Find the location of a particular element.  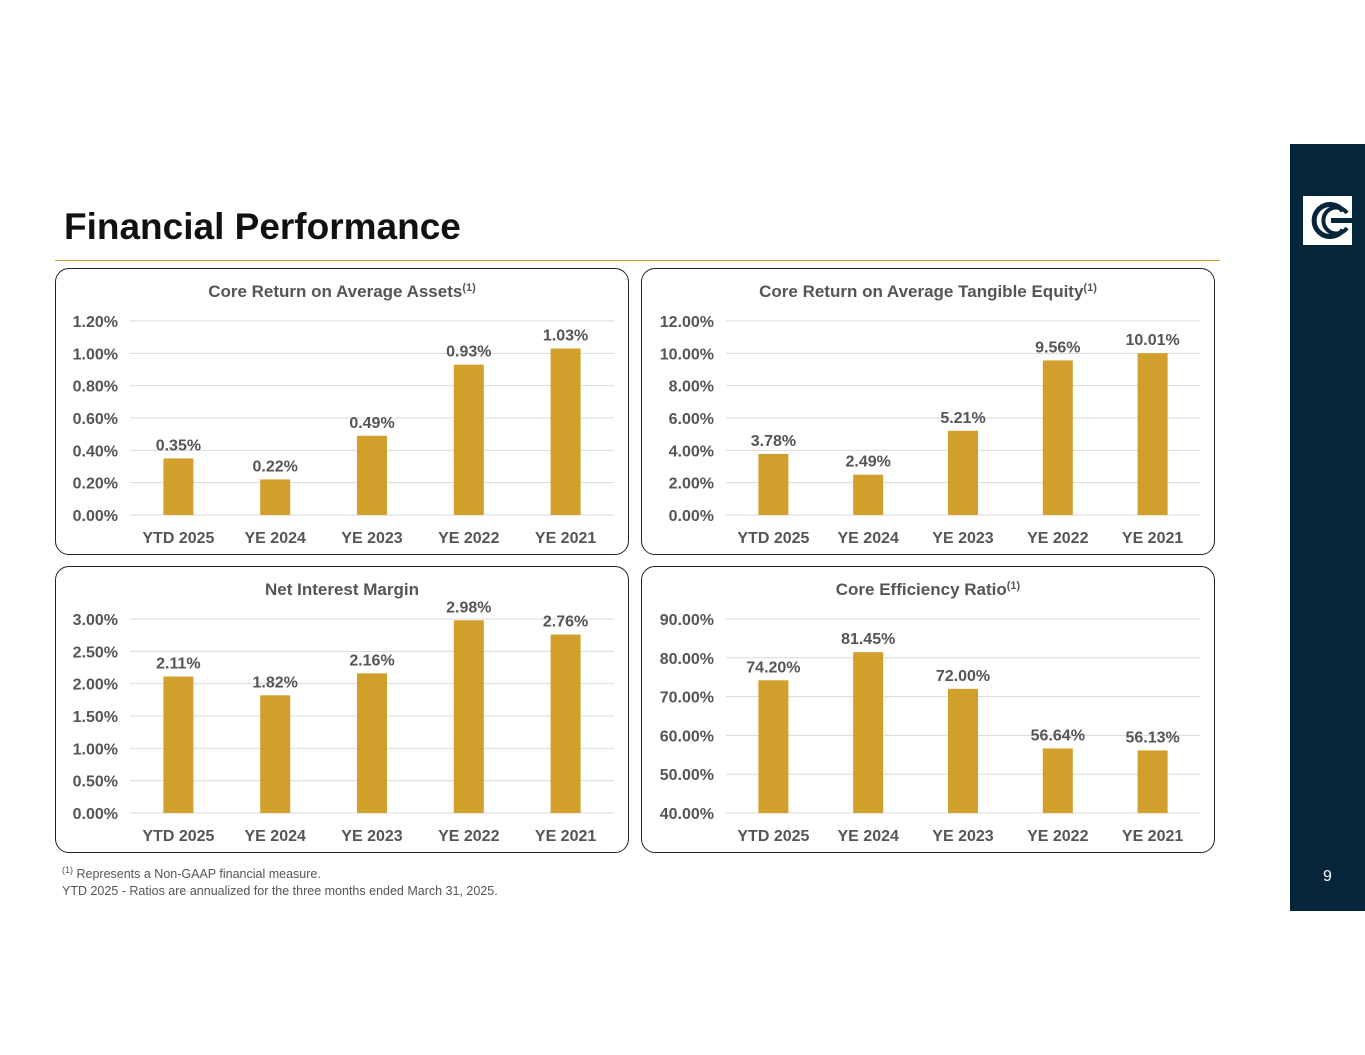

y-tick-label: 60.00% is located at coordinates (687, 736).